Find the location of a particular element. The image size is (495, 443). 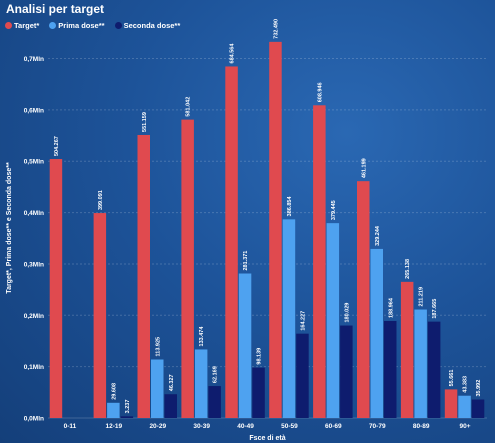

data-label: 164.227 is located at coordinates (303, 321).